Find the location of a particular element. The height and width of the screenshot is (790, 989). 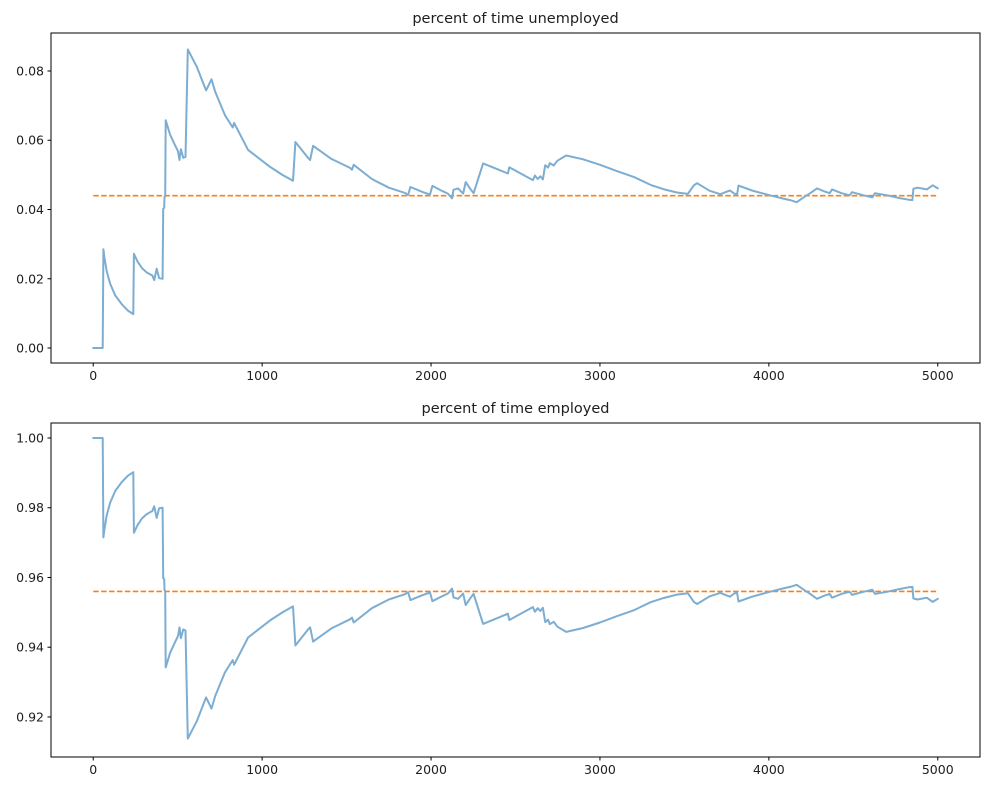

y-tick-label: 0.02 is located at coordinates (30, 278).